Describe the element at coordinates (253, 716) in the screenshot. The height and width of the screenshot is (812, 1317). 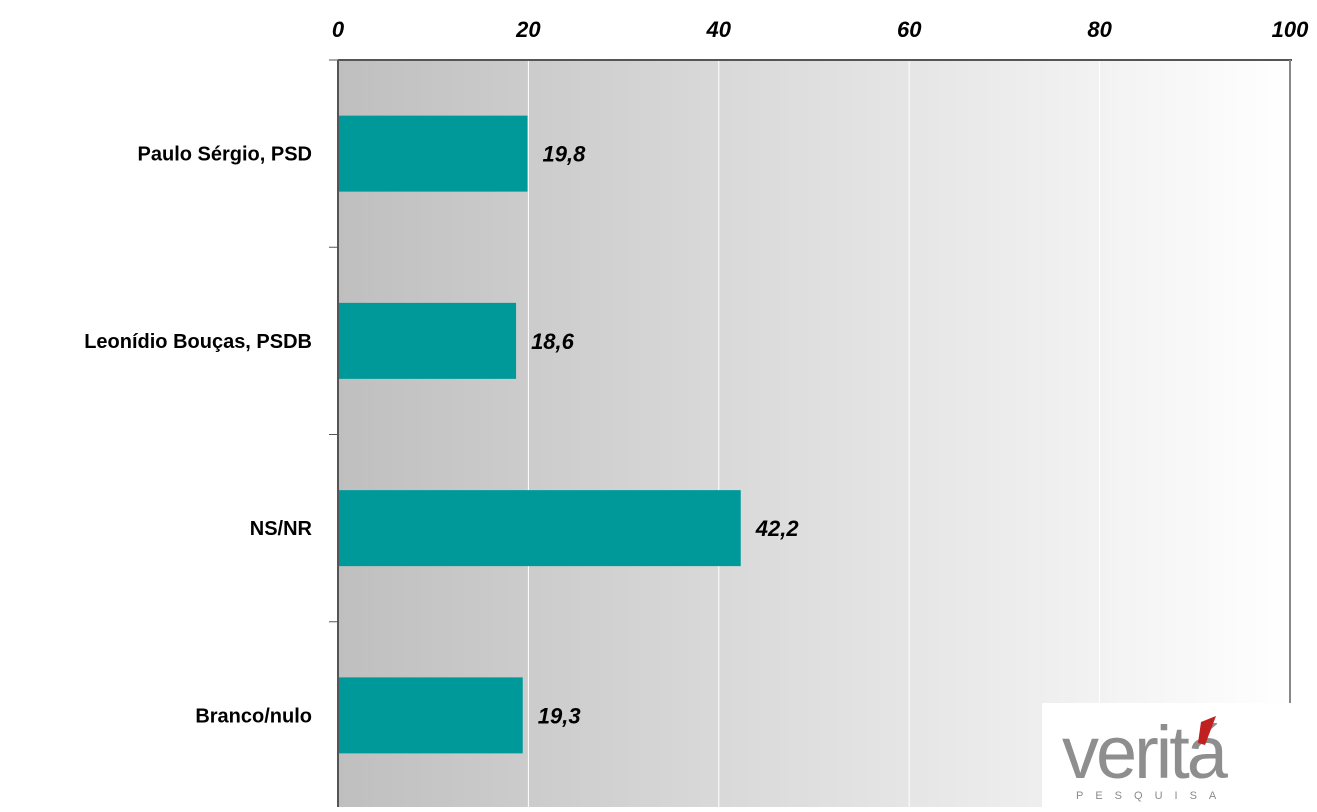
I see `category-label: Branco/nulo` at that location.